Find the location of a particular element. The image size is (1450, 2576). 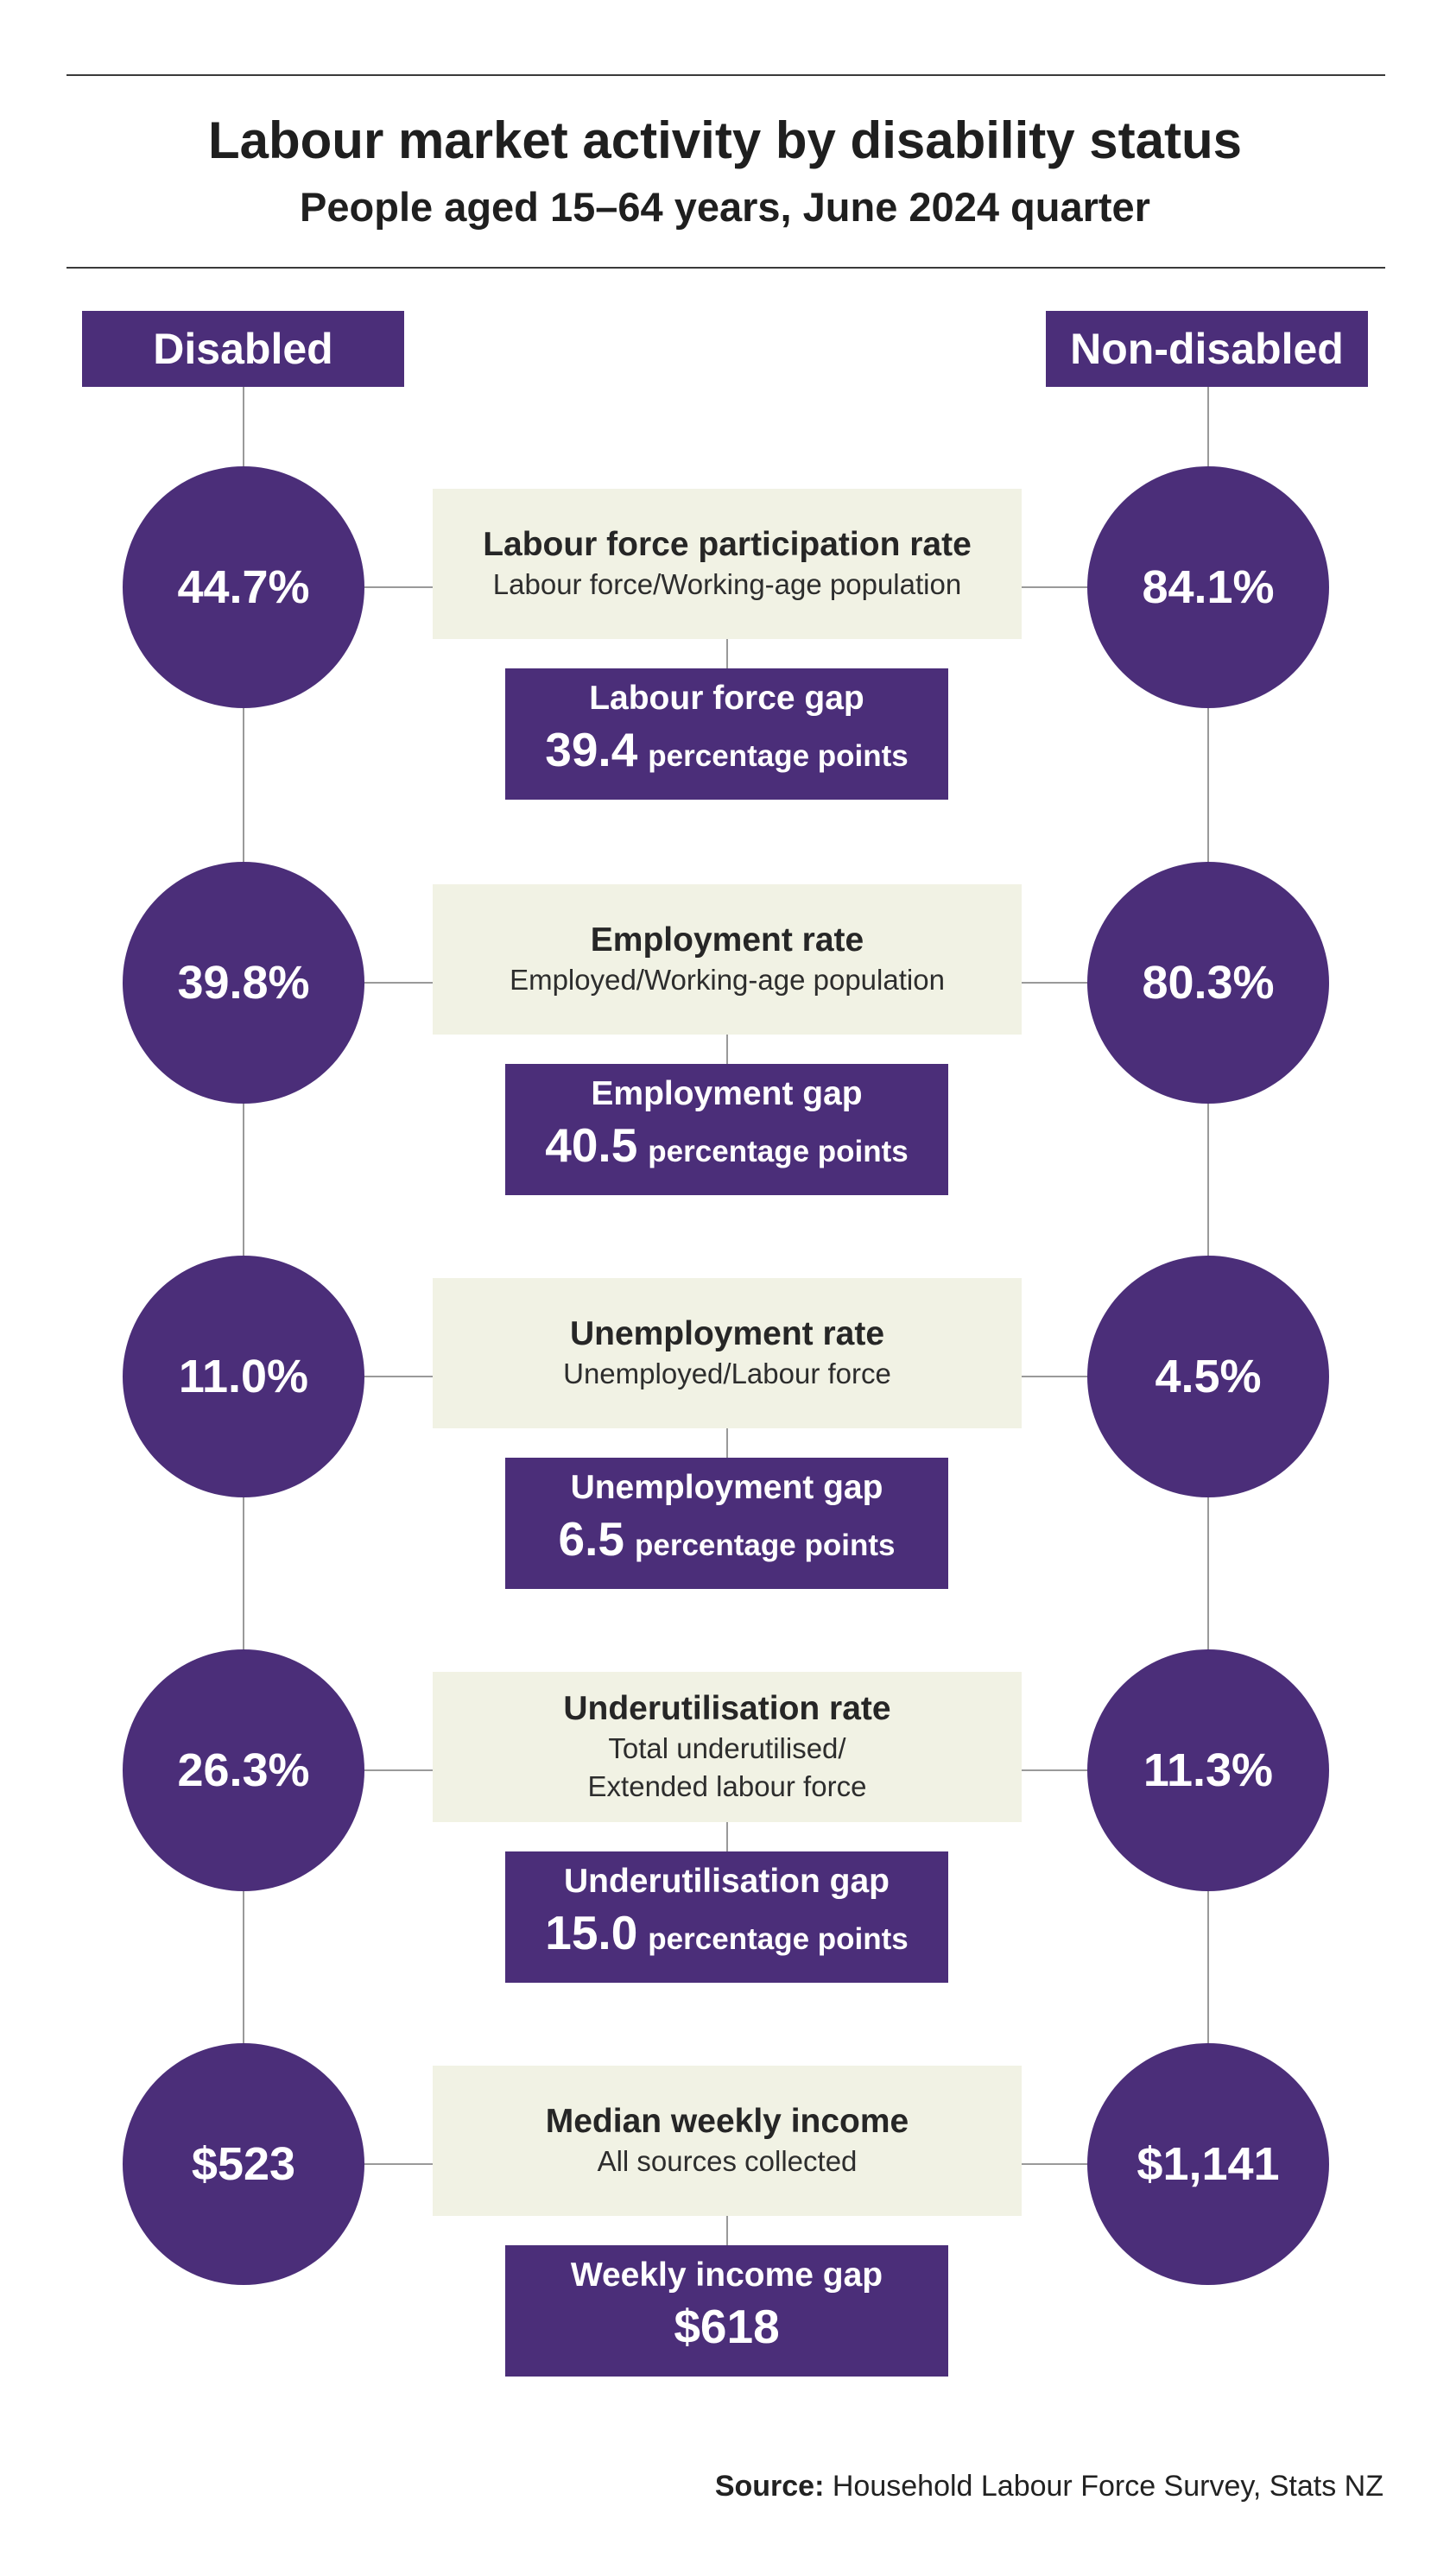

disabled-value-circle: 39.8% is located at coordinates (244, 983).